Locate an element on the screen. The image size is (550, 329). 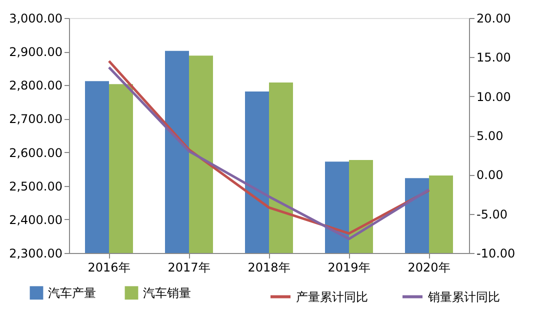
y-tick-label: 2,700.00 is located at coordinates (35, 119).